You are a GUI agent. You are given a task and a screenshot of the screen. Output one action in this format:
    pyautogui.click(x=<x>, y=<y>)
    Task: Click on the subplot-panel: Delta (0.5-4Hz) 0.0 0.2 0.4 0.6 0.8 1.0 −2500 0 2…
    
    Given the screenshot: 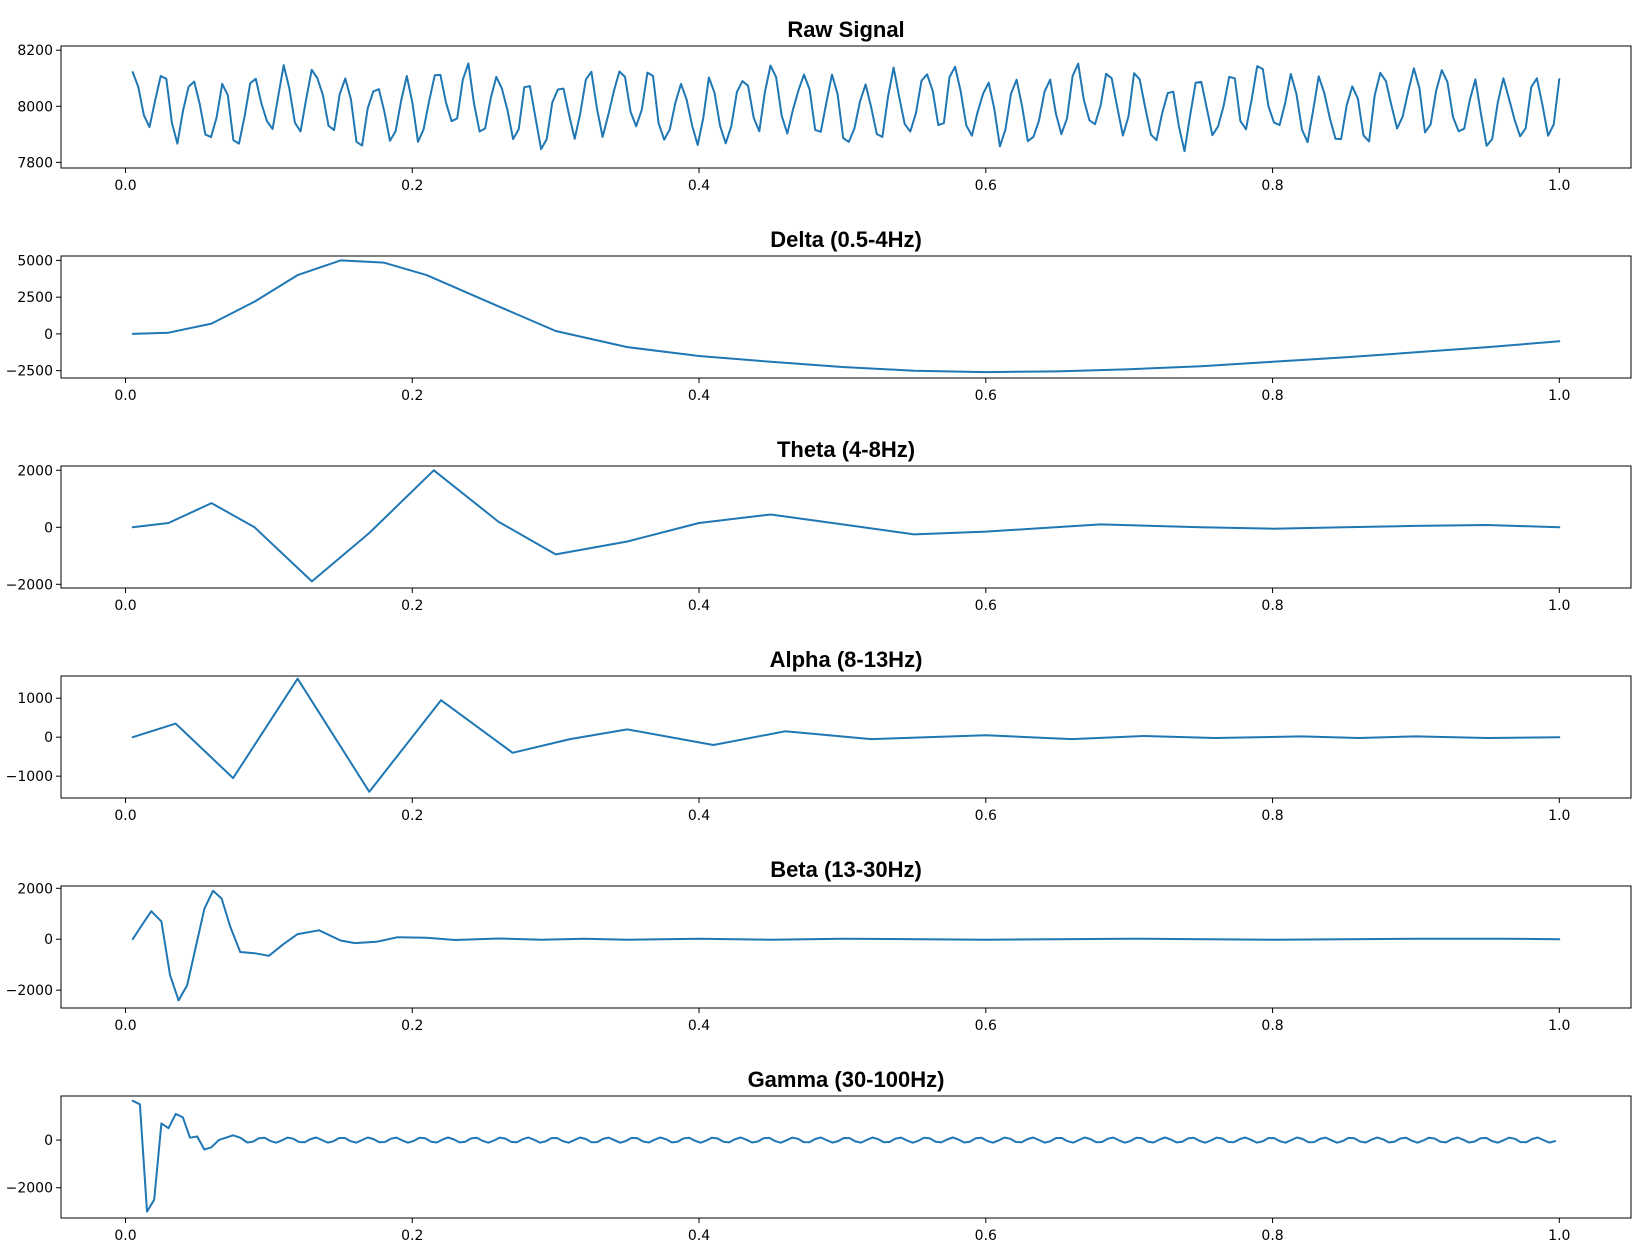 What is the action you would take?
    pyautogui.click(x=819, y=315)
    